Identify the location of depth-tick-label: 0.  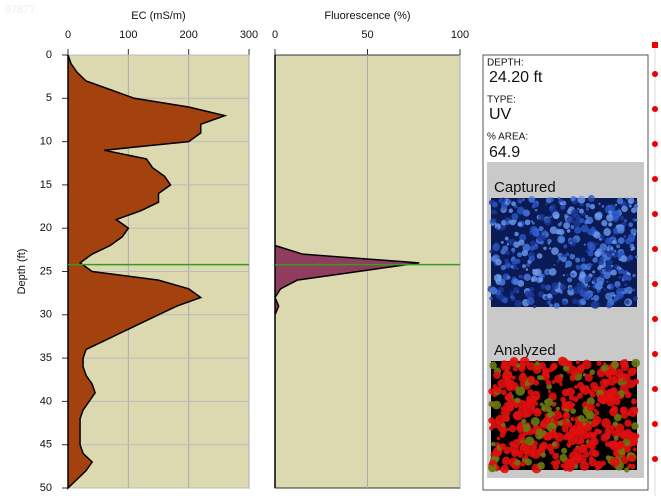
(49, 55).